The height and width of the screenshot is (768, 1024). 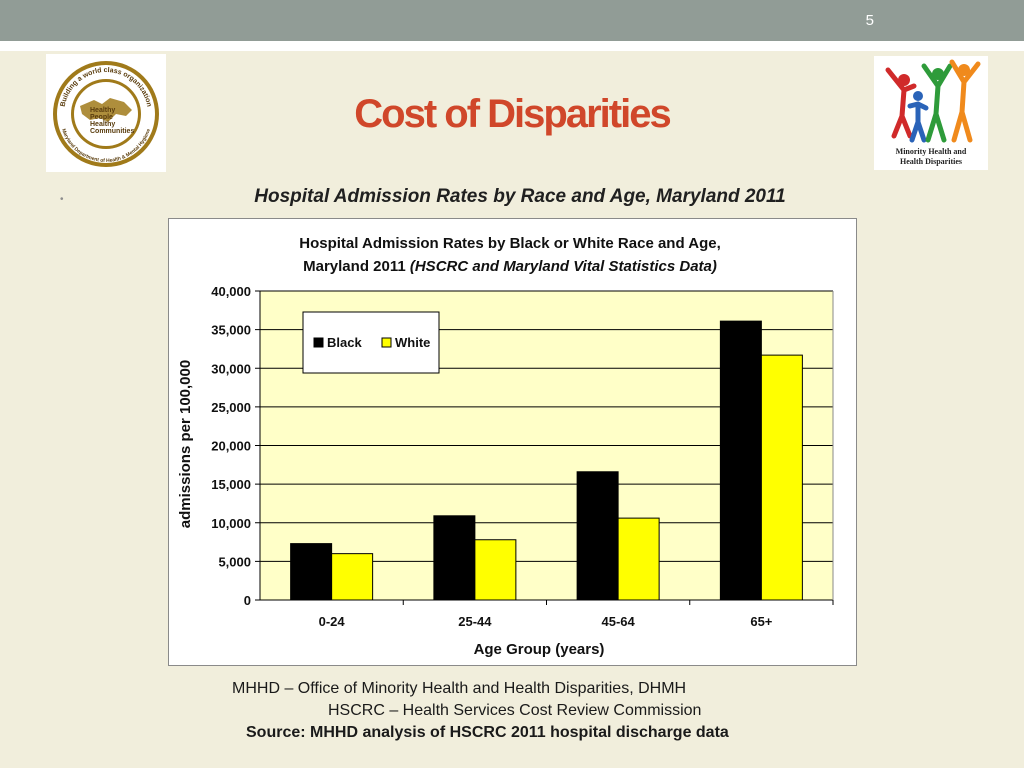 What do you see at coordinates (931, 161) in the screenshot?
I see `mhhd-caption-line2: Health Disparities` at bounding box center [931, 161].